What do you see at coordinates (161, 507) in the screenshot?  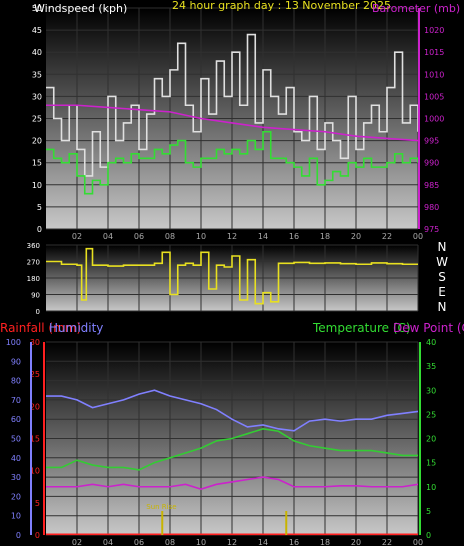 I see `sunrise-label: Sun Rise` at bounding box center [161, 507].